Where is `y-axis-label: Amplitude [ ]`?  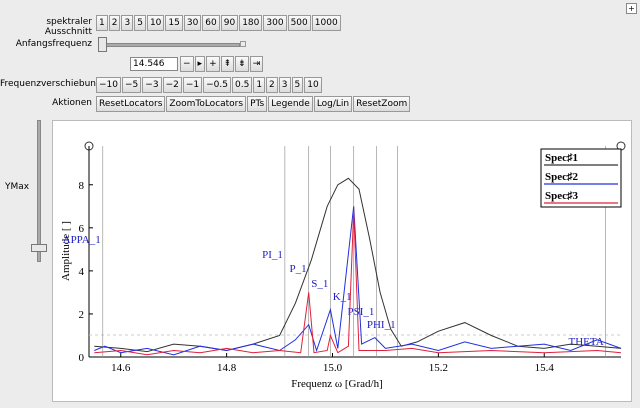 y-axis-label: Amplitude [ ] is located at coordinates (66, 251).